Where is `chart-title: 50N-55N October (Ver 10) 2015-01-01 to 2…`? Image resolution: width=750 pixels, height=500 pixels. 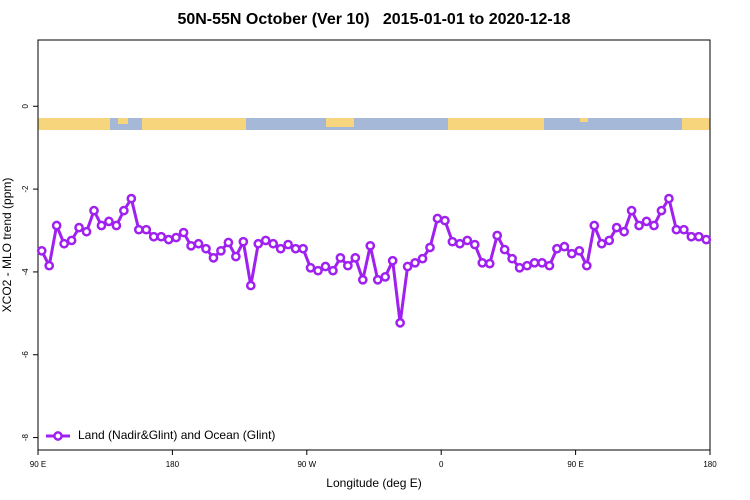
chart-title: 50N-55N October (Ver 10) 2015-01-01 to 2… is located at coordinates (373, 19).